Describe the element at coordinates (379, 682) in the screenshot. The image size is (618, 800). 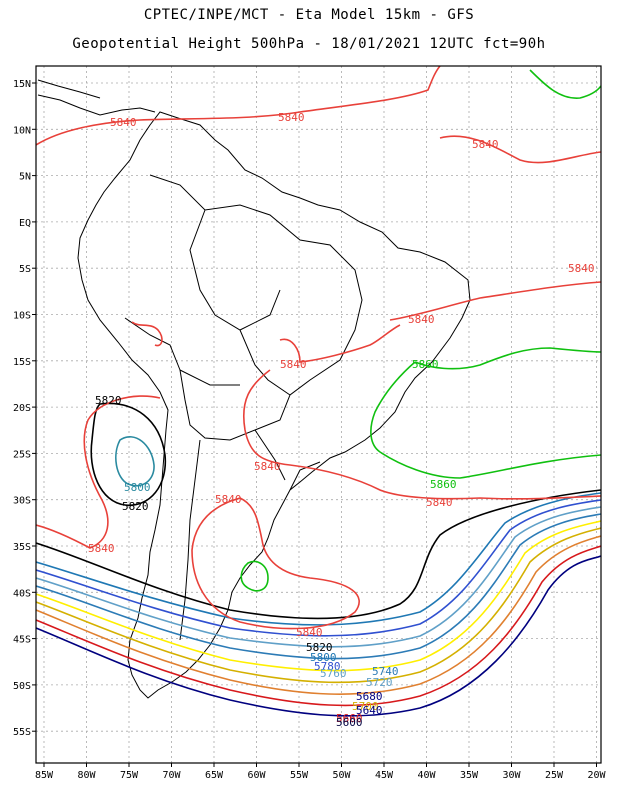
I see `label-5720: 5720` at that location.